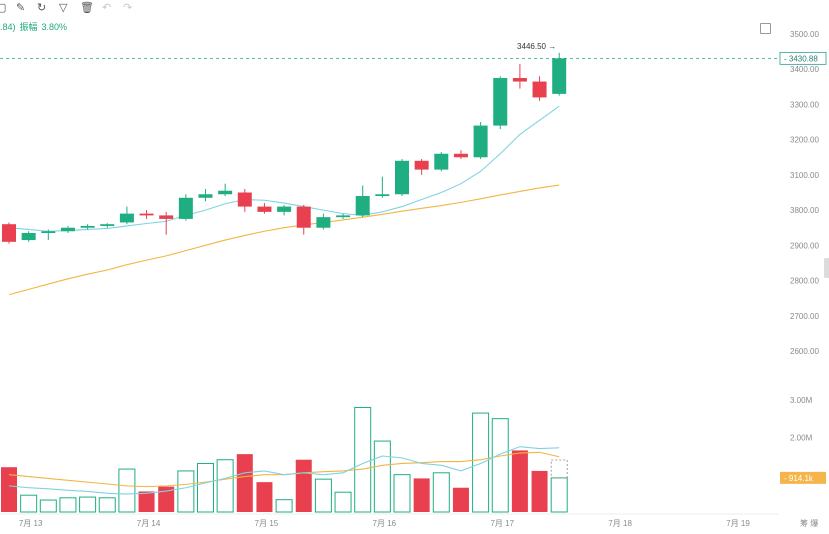 This screenshot has width=829, height=534. I want to click on toolbar: ▢ ✎ ↻ ▽ 🗑 ↶ ↷, so click(80, 9).